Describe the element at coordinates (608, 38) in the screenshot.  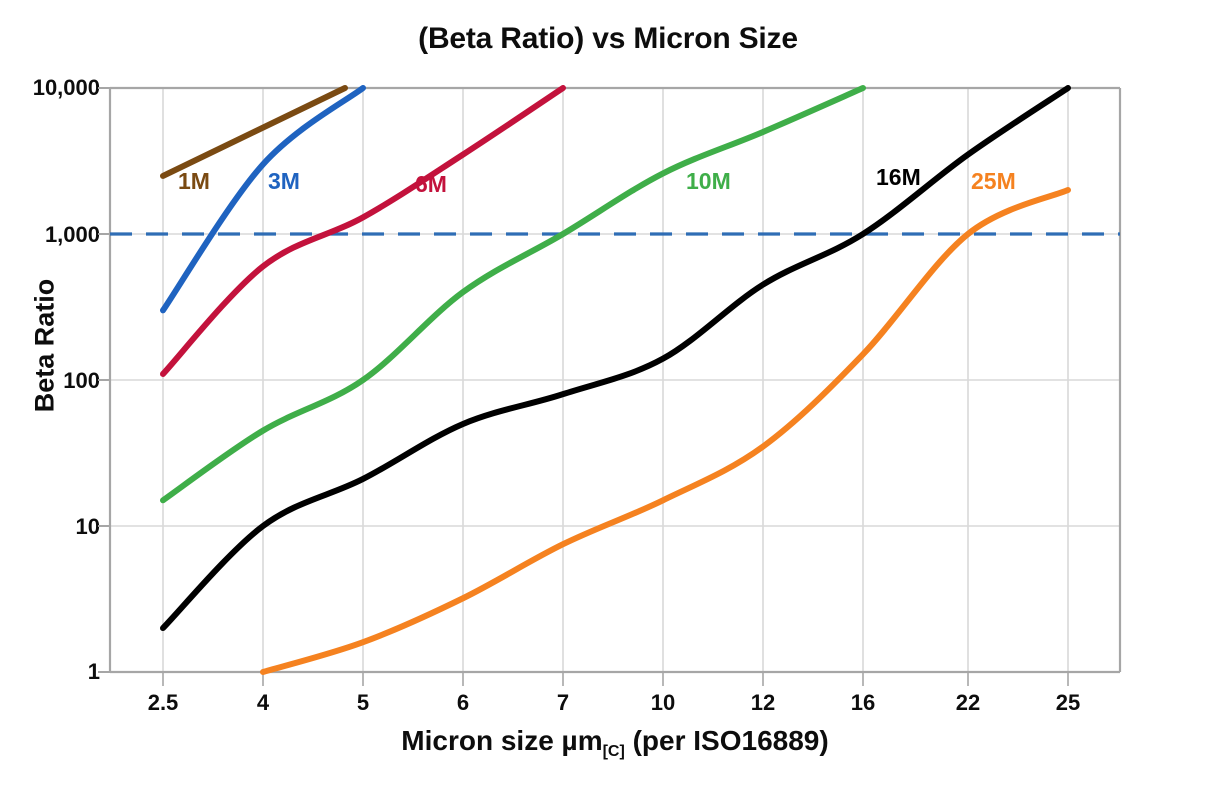
I see `chart-title: (Beta Ratio) vs Micron Size` at that location.